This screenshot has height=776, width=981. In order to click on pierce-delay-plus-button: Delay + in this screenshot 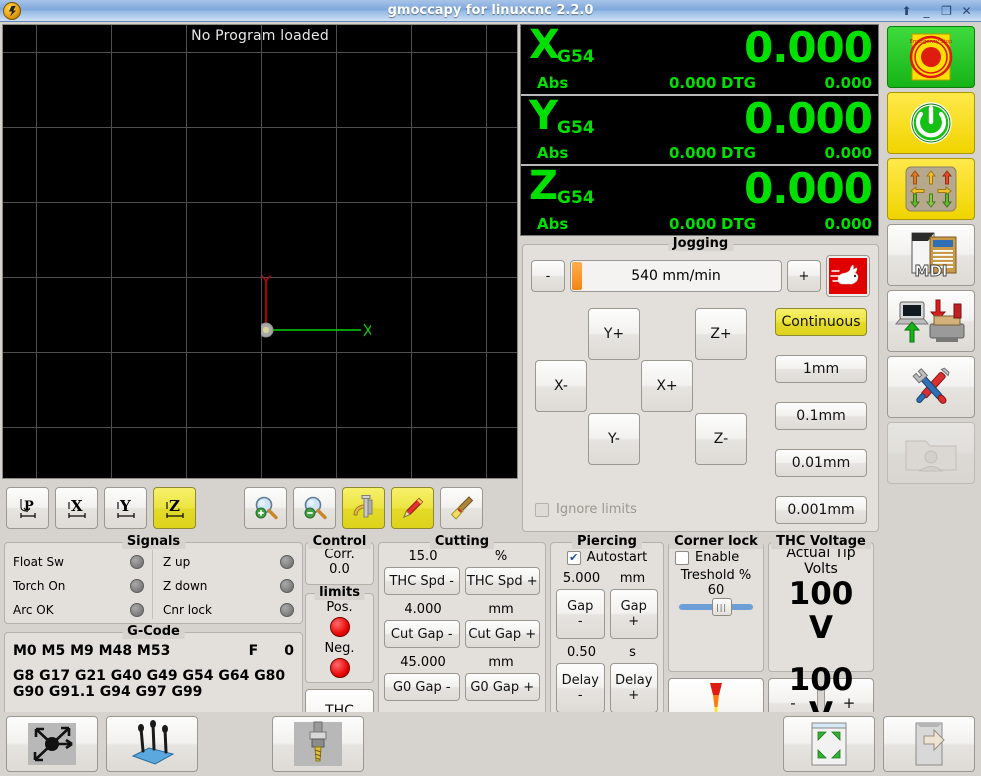, I will do `click(633, 688)`.